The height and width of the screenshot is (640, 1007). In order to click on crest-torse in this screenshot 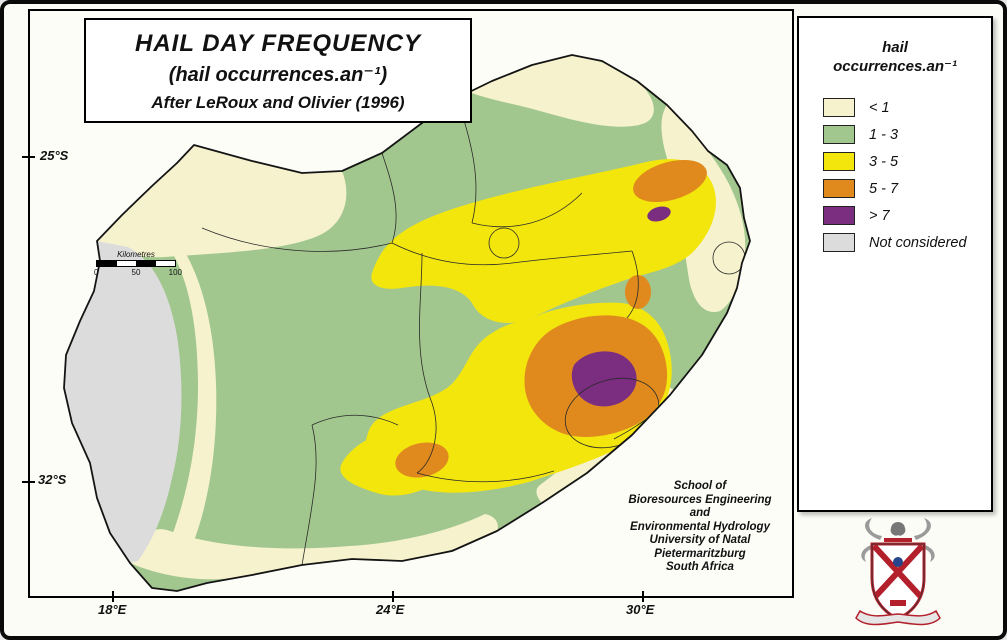, I will do `click(898, 540)`.